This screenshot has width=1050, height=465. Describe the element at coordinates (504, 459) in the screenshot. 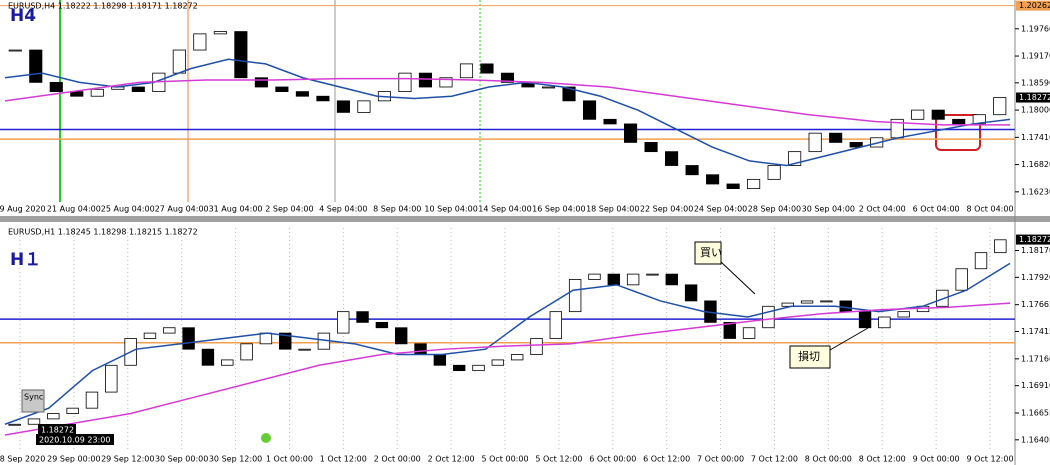

I see `x-tick-label: 5 Oct 00:00` at that location.